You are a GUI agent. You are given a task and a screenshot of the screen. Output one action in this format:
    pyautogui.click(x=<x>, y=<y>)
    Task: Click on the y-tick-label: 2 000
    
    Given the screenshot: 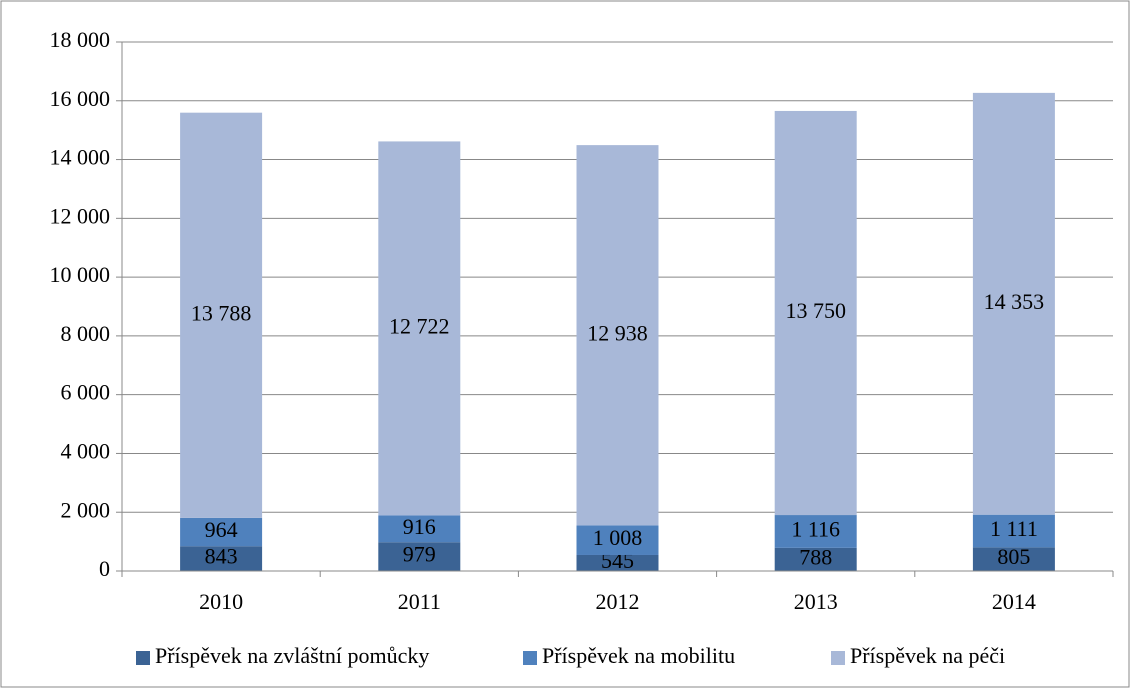 What is the action you would take?
    pyautogui.click(x=86, y=509)
    